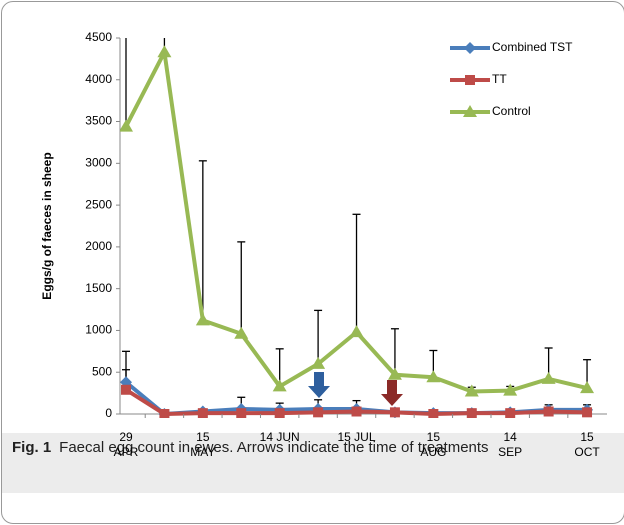  What do you see at coordinates (510, 444) in the screenshot?
I see `x-tick-label: 14 SEP` at bounding box center [510, 444].